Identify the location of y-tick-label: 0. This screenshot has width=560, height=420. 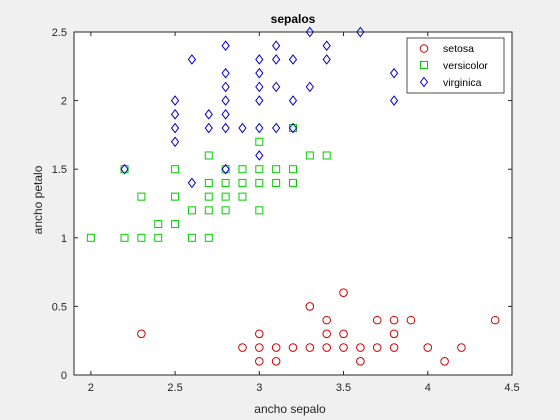
(64, 376).